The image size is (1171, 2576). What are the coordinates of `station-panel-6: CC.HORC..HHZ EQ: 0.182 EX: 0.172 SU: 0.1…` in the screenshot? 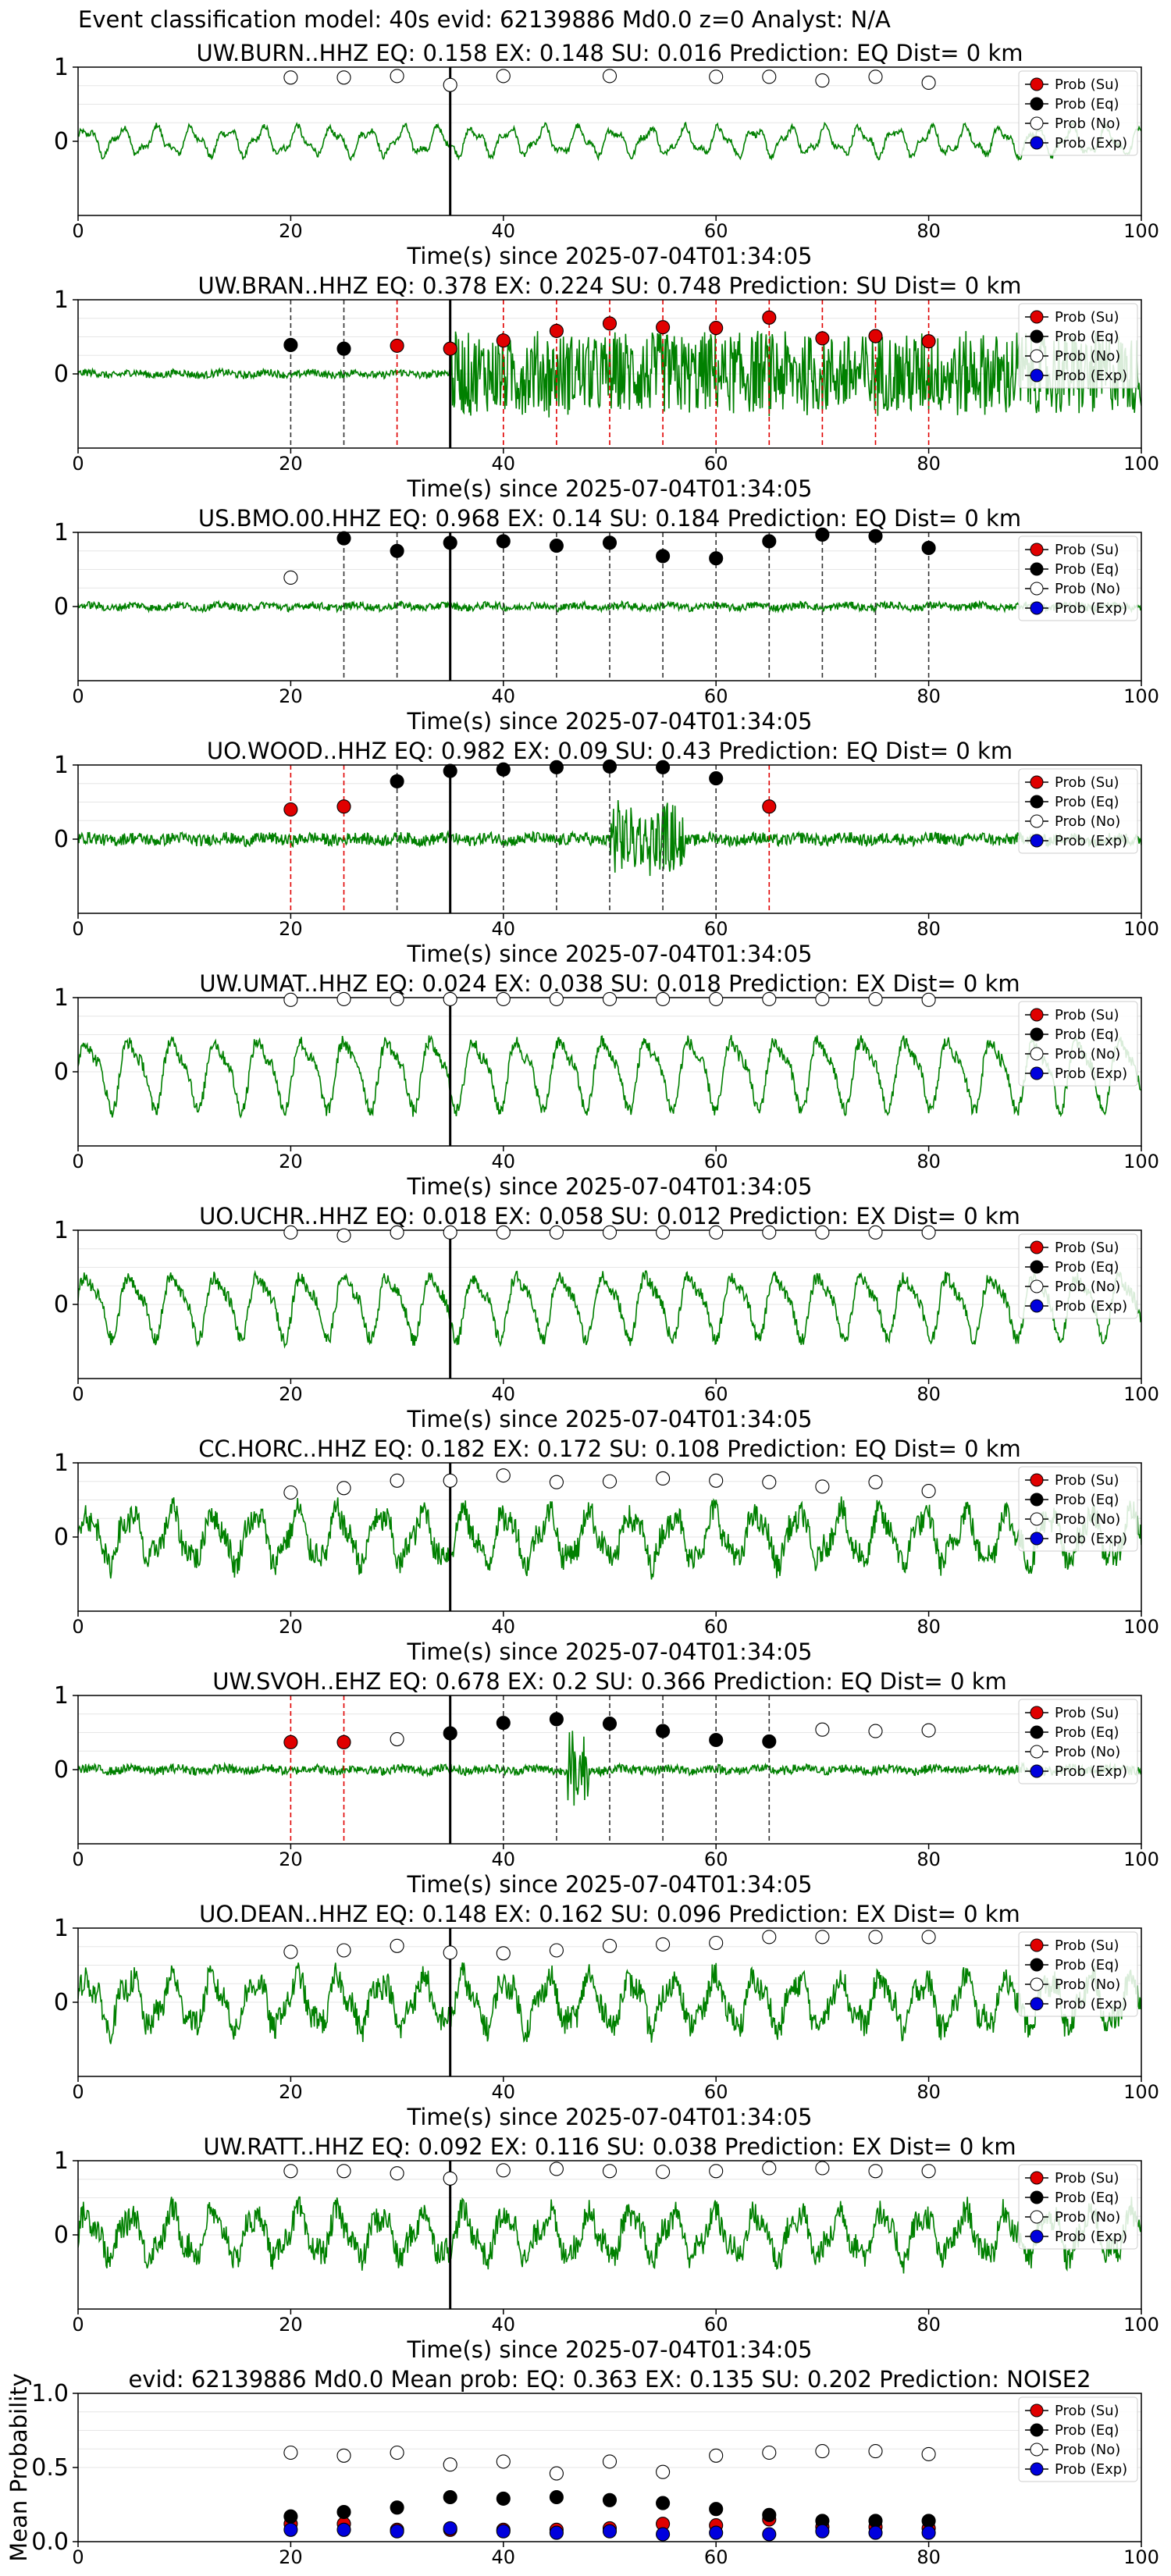 It's located at (606, 1550).